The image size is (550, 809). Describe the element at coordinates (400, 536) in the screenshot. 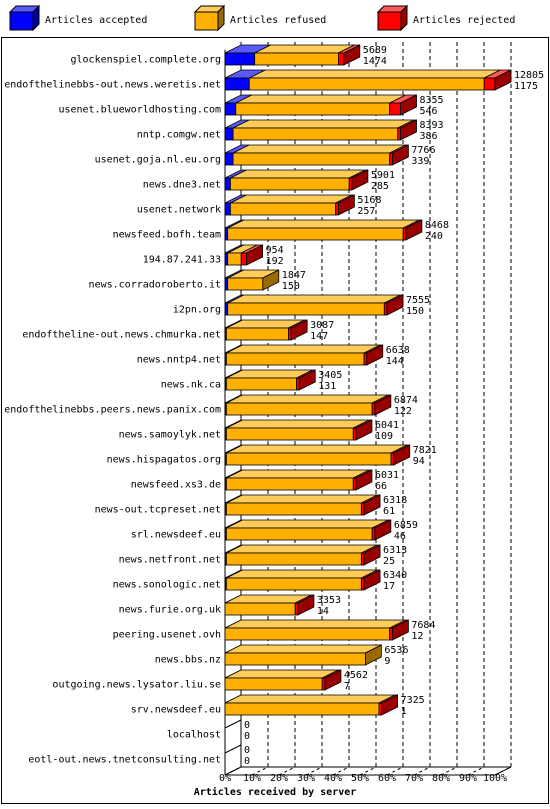

I see `count-label: 46` at that location.